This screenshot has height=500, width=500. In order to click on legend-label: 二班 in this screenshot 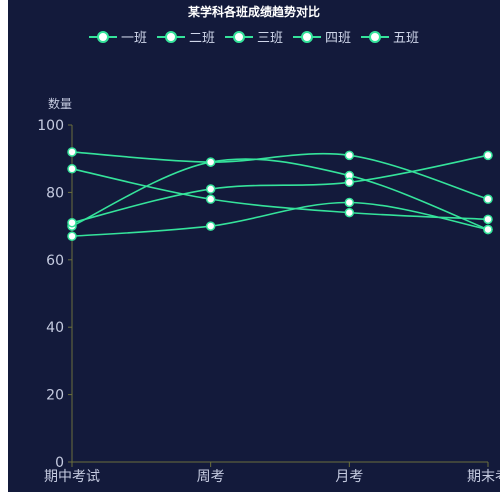, I will do `click(201, 38)`.